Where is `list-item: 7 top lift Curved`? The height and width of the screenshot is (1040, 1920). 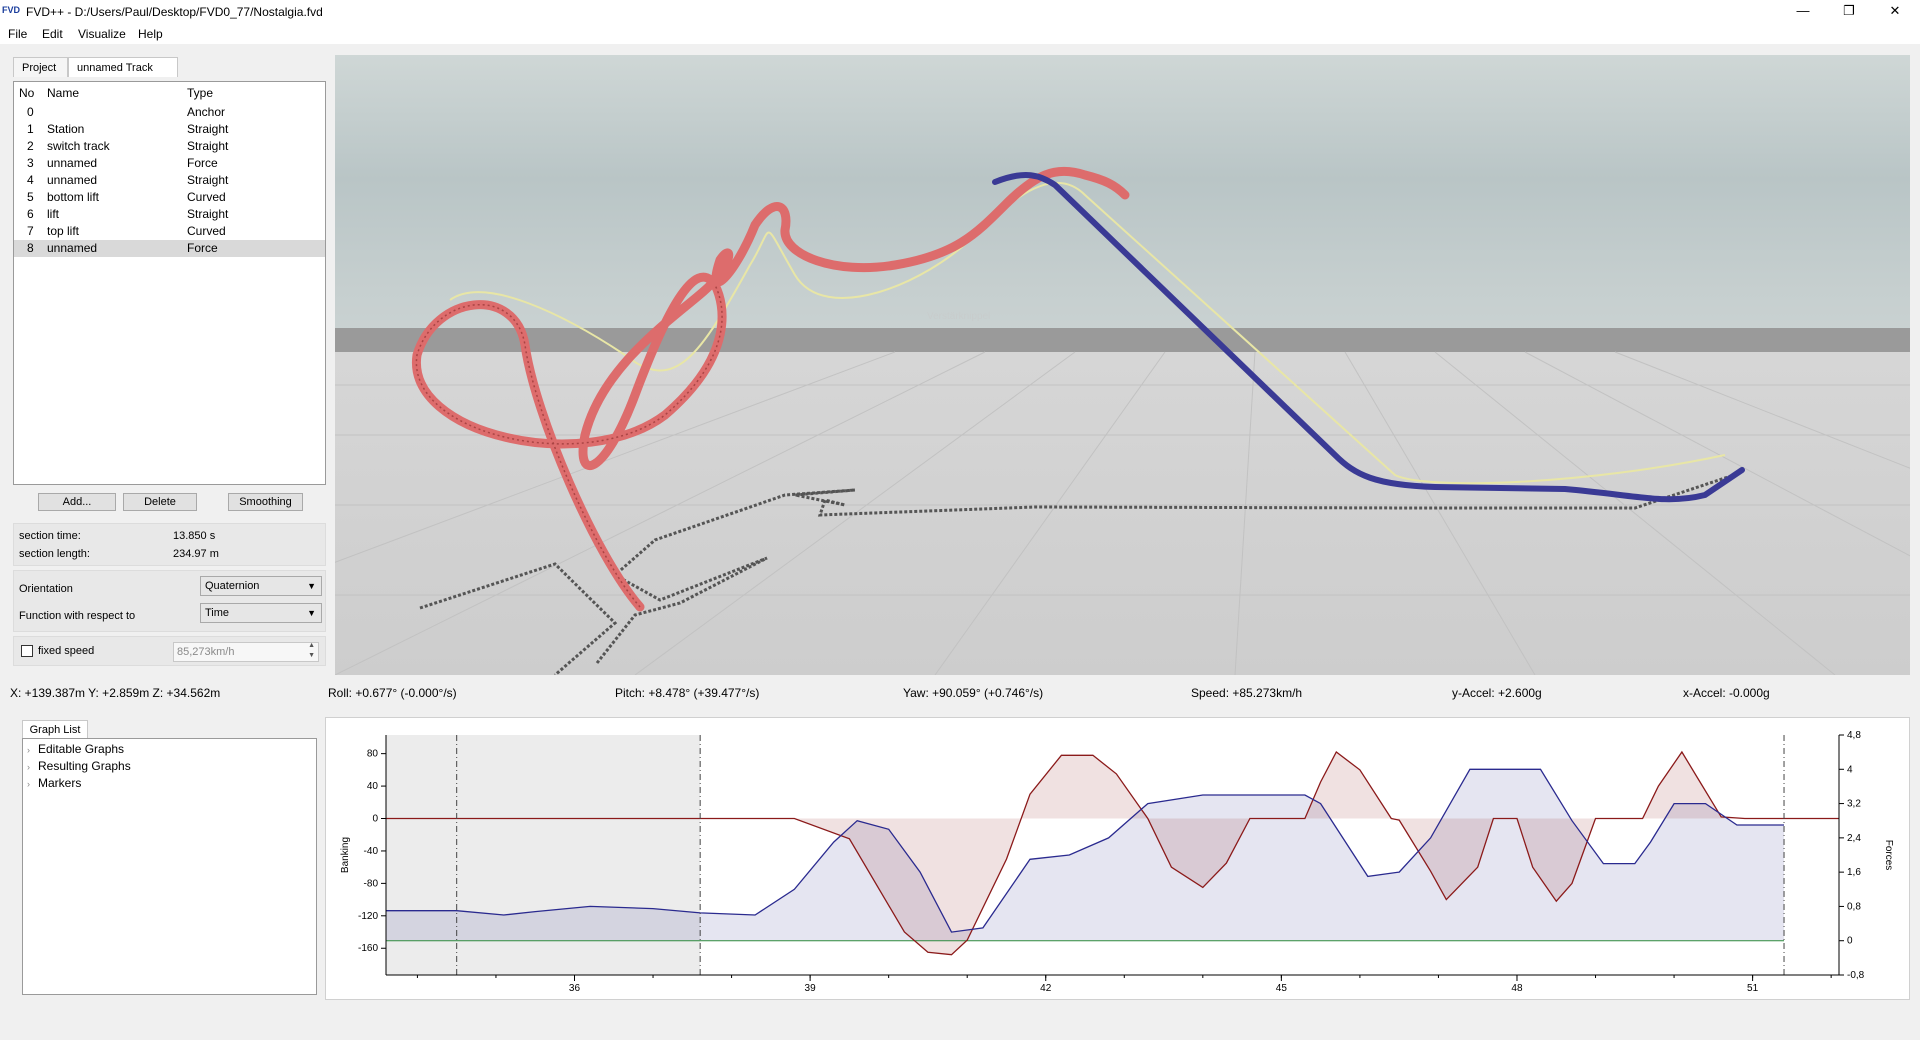 list-item: 7 top lift Curved is located at coordinates (169, 231).